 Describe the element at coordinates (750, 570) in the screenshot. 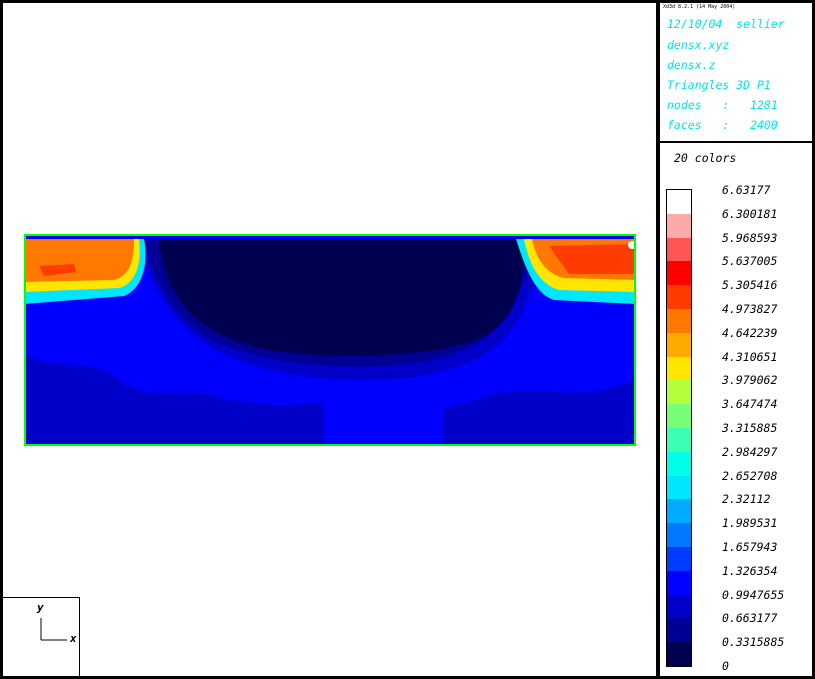

I see `legend-tick-label: 1.326354` at that location.